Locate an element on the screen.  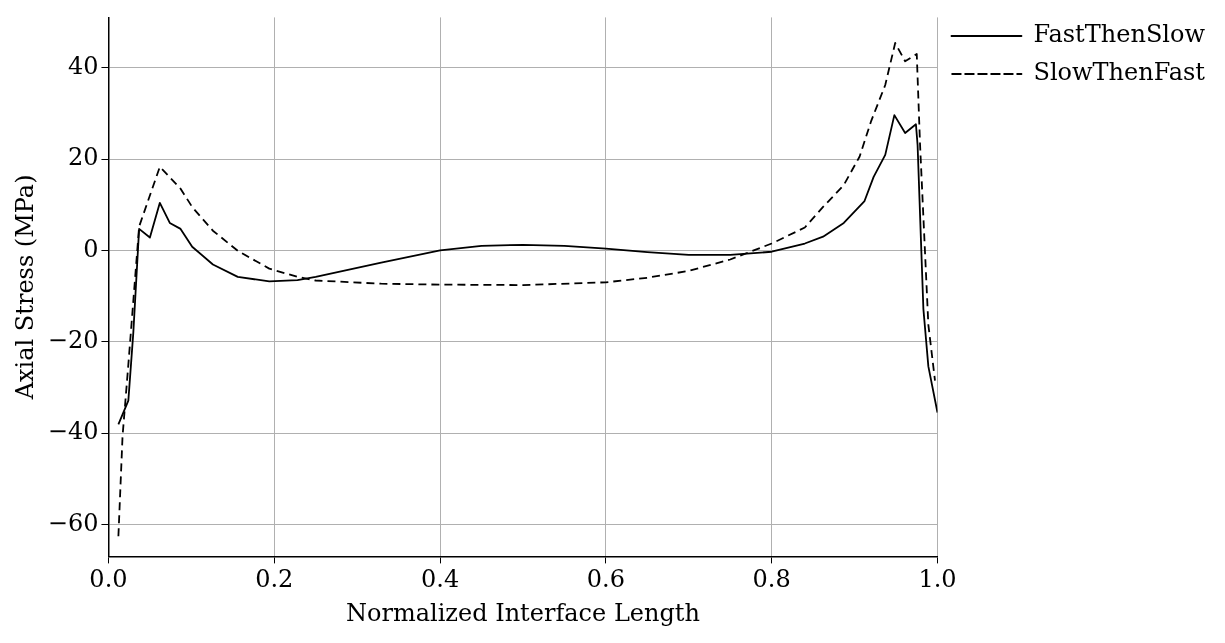
legend-label: SlowThenFast is located at coordinates (1119, 72).